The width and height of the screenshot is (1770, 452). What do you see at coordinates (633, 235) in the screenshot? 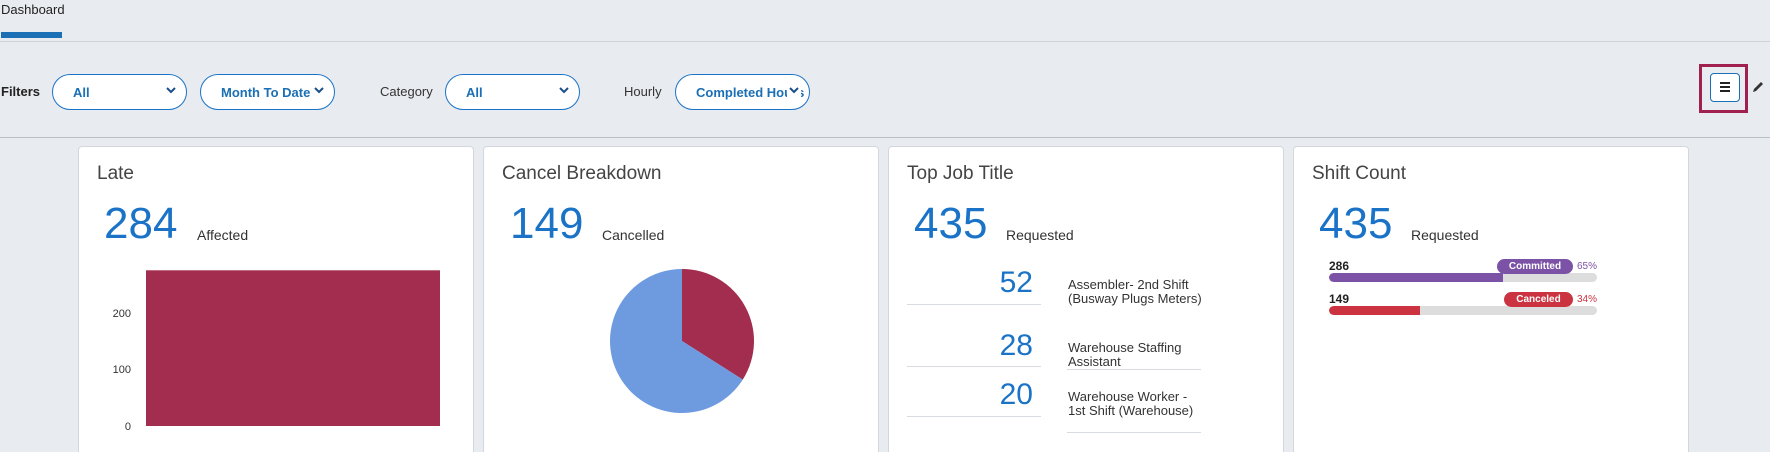
I see `cancel-sub: Cancelled` at bounding box center [633, 235].